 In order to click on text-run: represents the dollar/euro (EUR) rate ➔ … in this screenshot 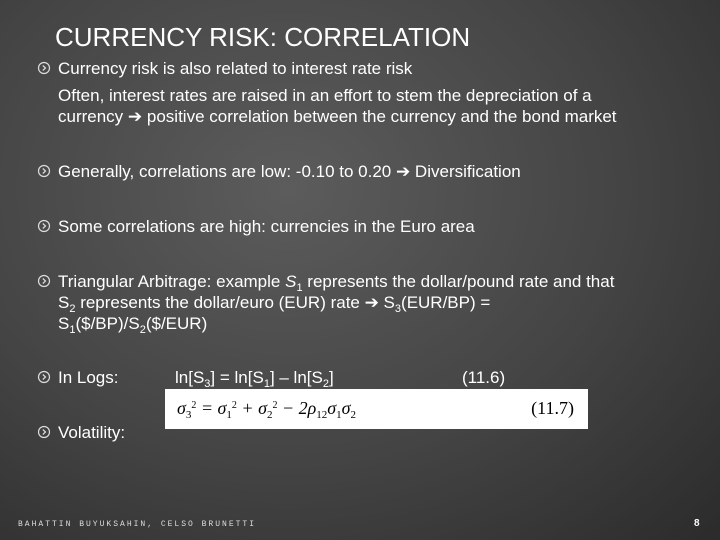, I will do `click(235, 302)`.